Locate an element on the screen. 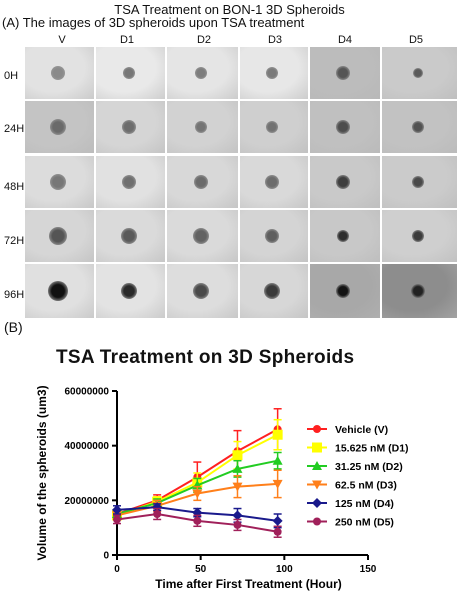 The width and height of the screenshot is (459, 600). column-header-v: V is located at coordinates (62, 40).